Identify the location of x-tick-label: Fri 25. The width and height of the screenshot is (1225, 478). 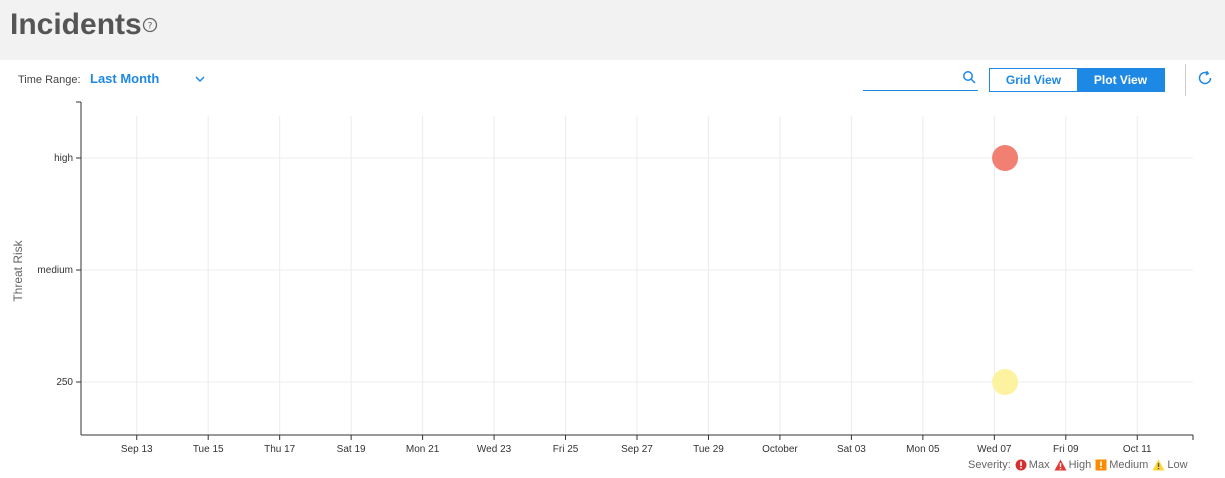
(566, 449).